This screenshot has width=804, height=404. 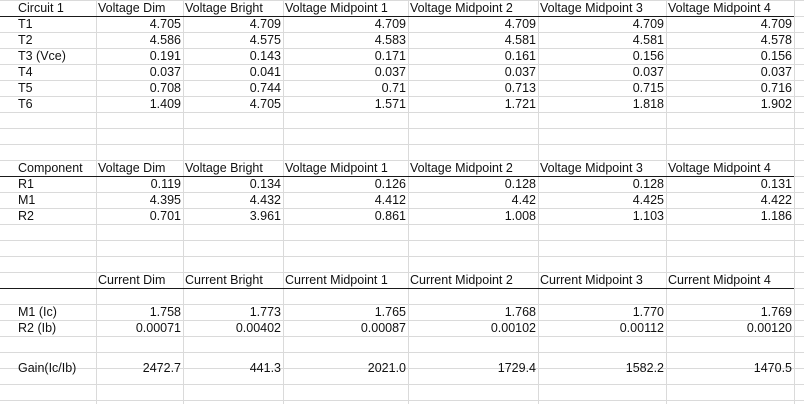 What do you see at coordinates (25, 104) in the screenshot?
I see `row-label-cell: T6` at bounding box center [25, 104].